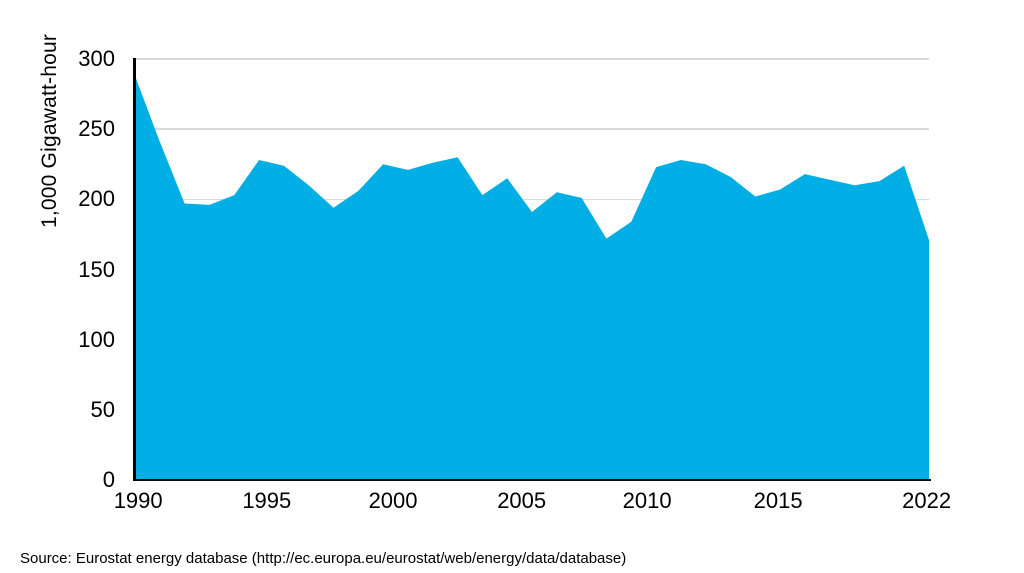  What do you see at coordinates (96, 269) in the screenshot?
I see `y-tick-label: 150` at bounding box center [96, 269].